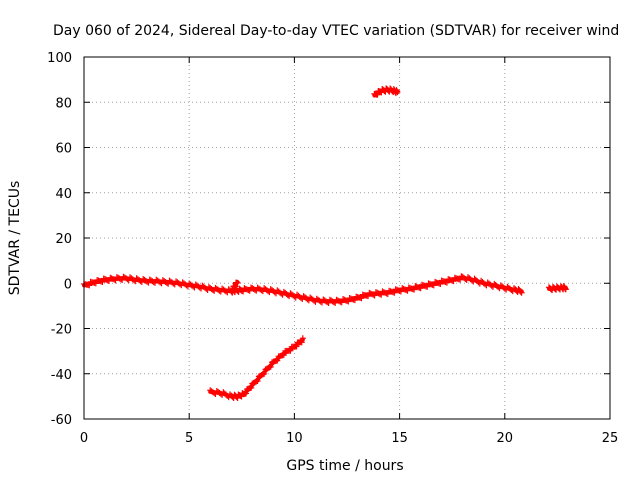 The width and height of the screenshot is (640, 480). What do you see at coordinates (399, 438) in the screenshot?
I see `x-tick-label: 15` at bounding box center [399, 438].